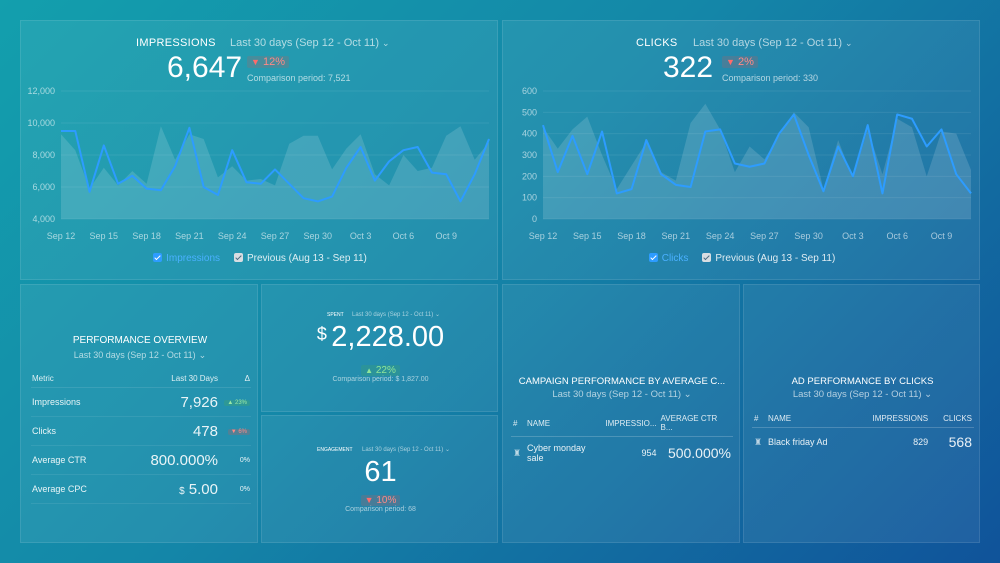 This screenshot has width=1000, height=563. I want to click on currency-symbol: $, so click(182, 491).